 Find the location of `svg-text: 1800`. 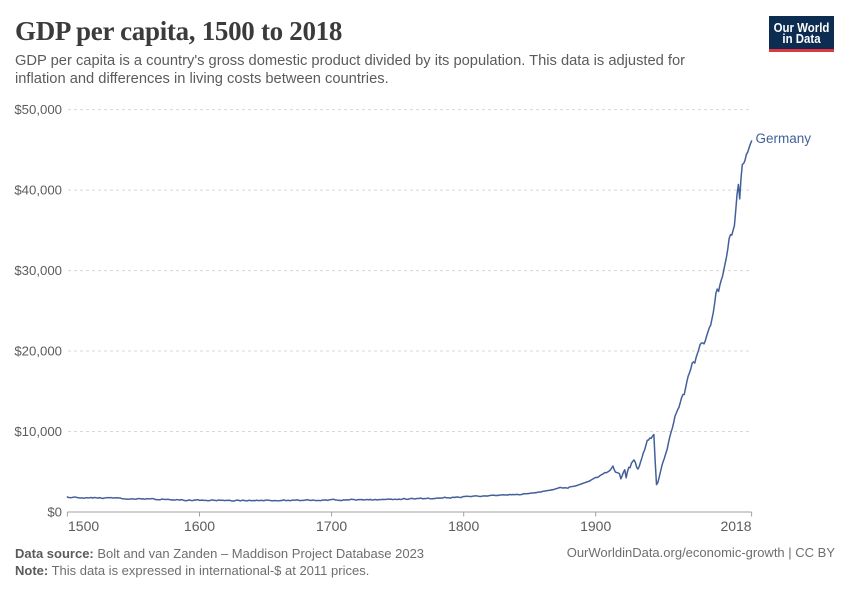

svg-text: 1800 is located at coordinates (463, 526).